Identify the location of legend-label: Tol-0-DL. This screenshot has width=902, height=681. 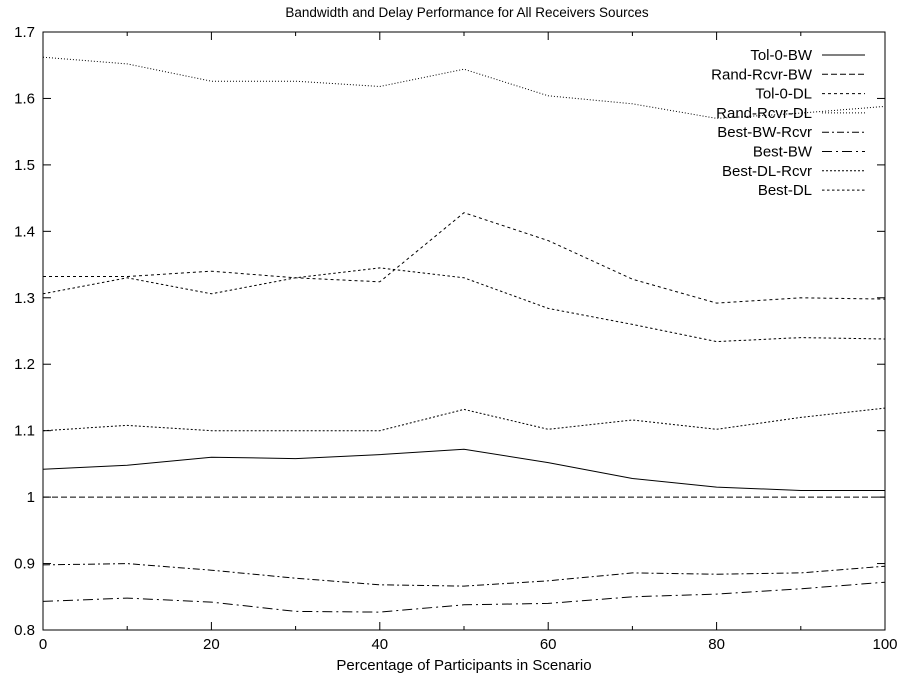
(783, 94).